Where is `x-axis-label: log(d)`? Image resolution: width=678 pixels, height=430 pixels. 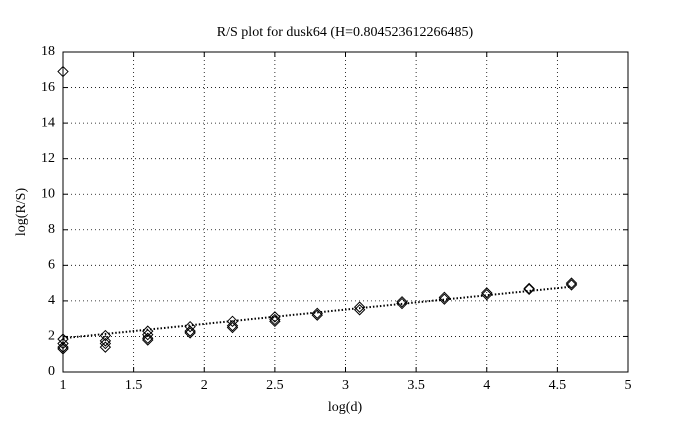
x-axis-label: log(d) is located at coordinates (345, 407).